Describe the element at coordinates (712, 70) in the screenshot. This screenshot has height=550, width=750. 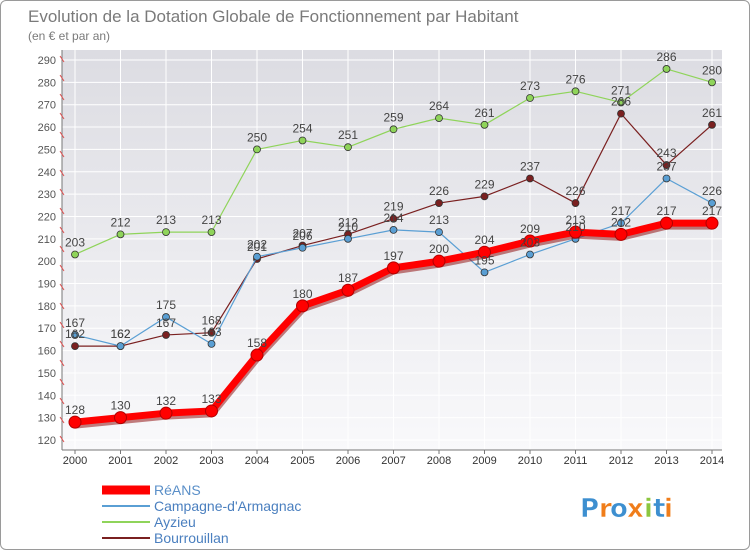
I see `data-label: 280` at that location.